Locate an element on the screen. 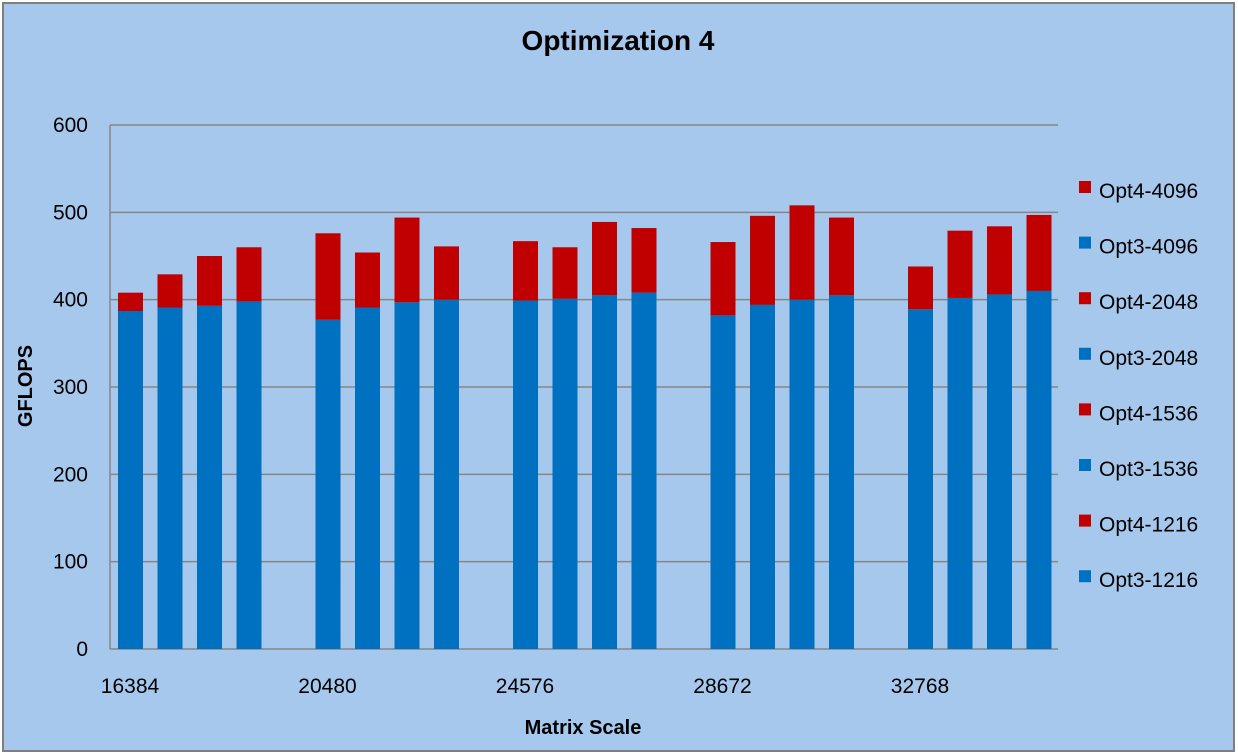 The image size is (1238, 756). bar-28672-2048-opt4 is located at coordinates (802, 252).